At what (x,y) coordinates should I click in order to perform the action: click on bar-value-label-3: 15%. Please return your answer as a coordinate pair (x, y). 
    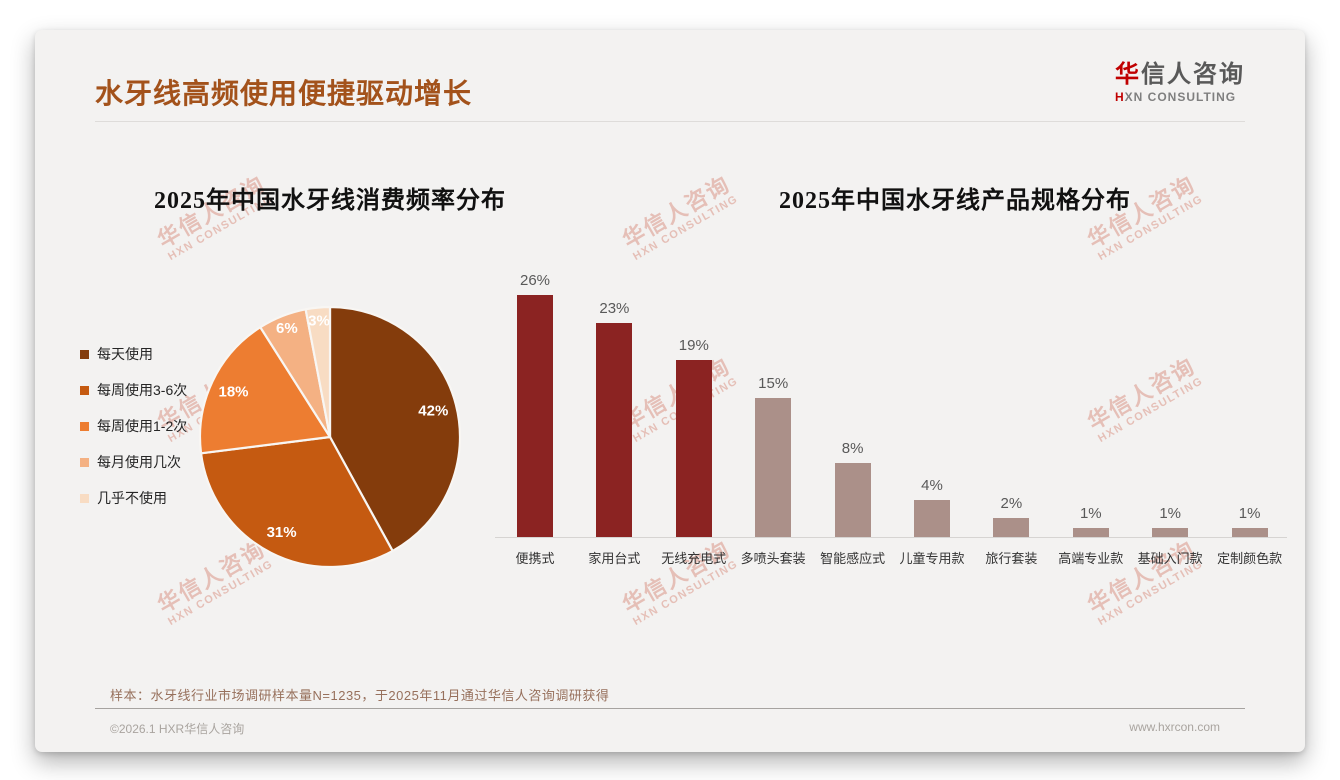
    Looking at the image, I should click on (773, 383).